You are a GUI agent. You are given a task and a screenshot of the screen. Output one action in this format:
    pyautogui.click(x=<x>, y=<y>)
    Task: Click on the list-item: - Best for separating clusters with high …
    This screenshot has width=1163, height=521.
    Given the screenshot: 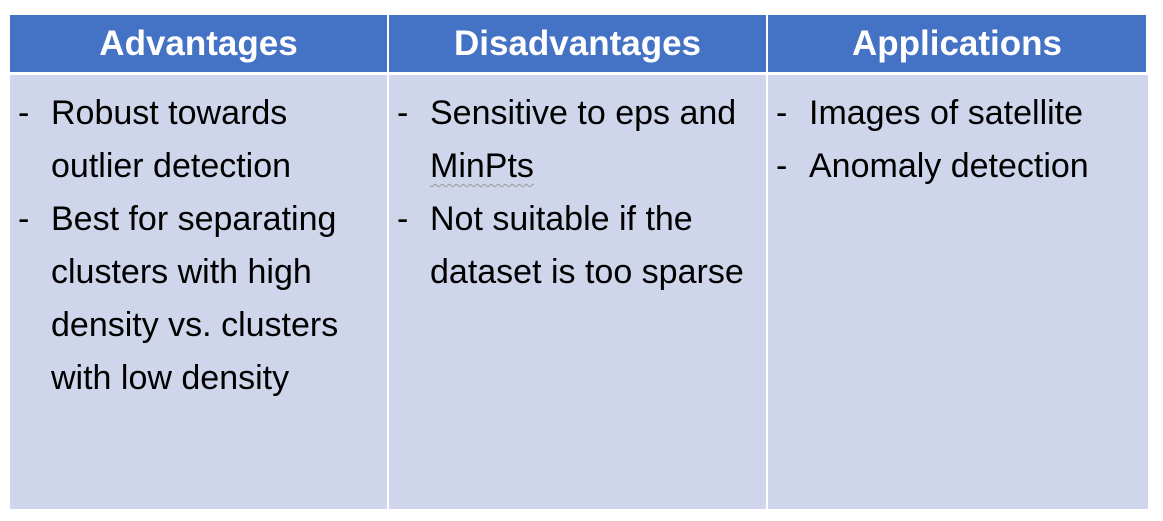 What is the action you would take?
    pyautogui.click(x=197, y=299)
    